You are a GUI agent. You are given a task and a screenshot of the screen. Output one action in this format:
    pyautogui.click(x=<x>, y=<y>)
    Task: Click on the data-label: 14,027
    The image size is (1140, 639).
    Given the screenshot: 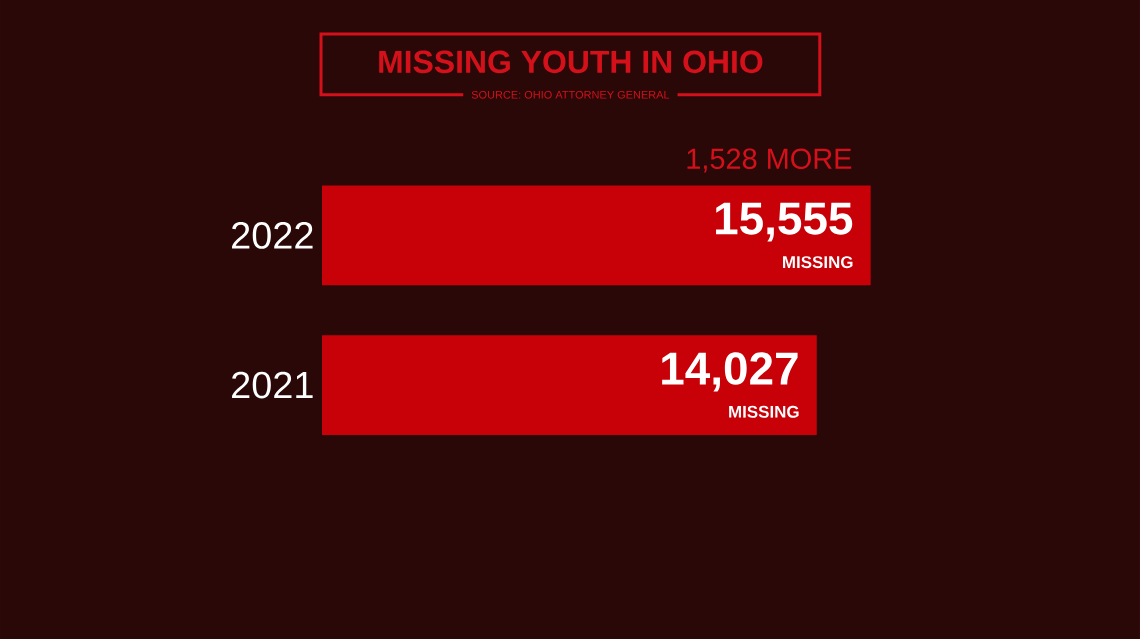 What is the action you would take?
    pyautogui.click(x=730, y=372)
    